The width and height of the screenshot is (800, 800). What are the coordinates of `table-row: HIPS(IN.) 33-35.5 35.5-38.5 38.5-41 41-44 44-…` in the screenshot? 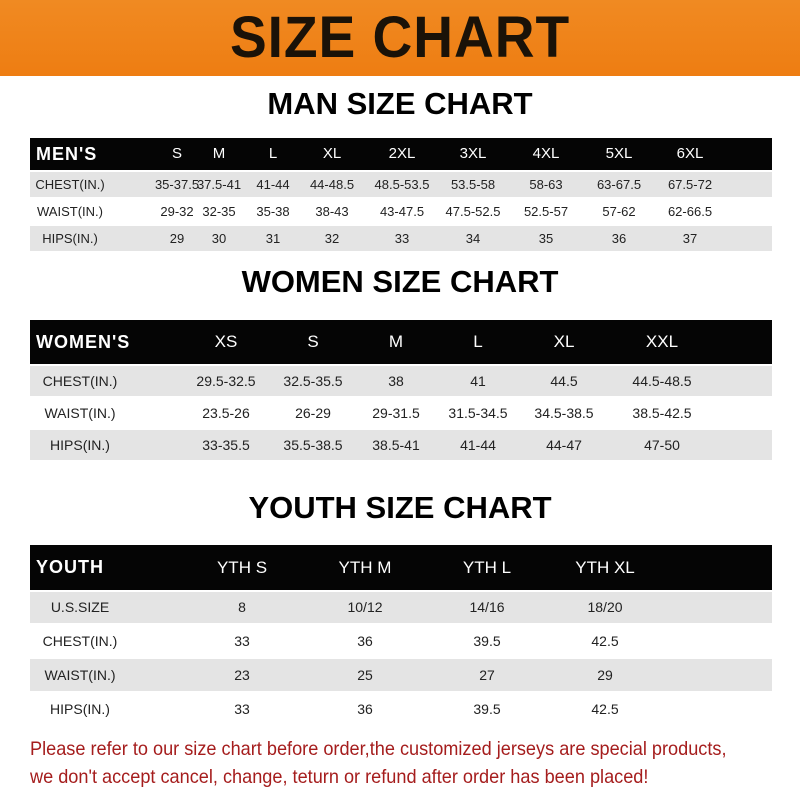 It's located at (401, 445).